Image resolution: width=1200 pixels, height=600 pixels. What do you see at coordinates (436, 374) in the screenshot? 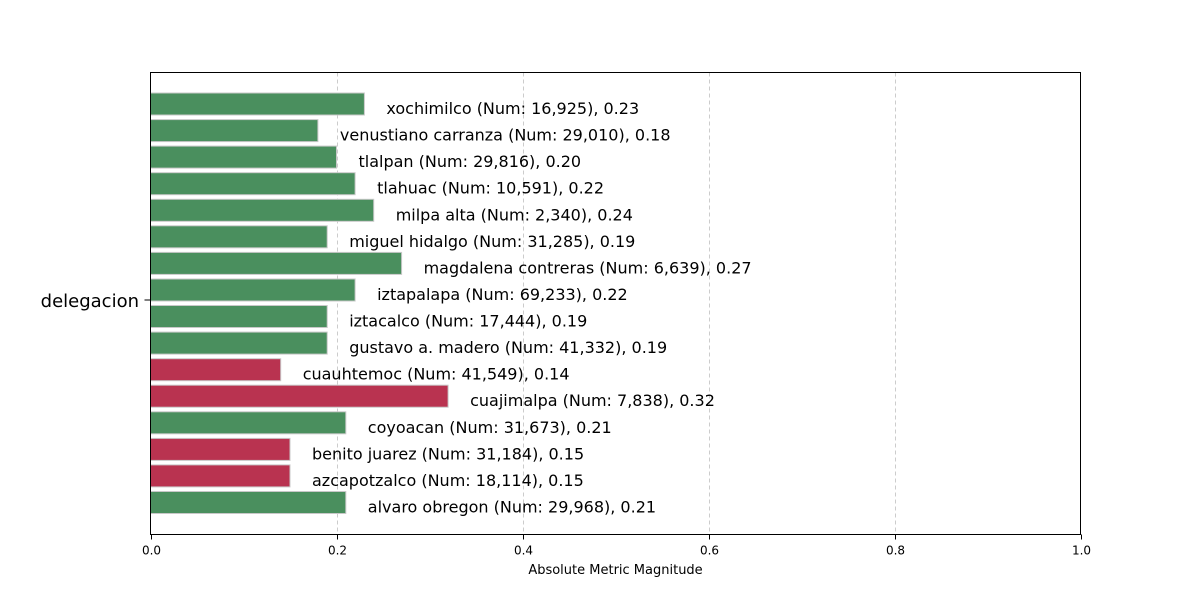
I see `bar-label: cuauhtemoc (Num: 41,549), 0.14` at bounding box center [436, 374].